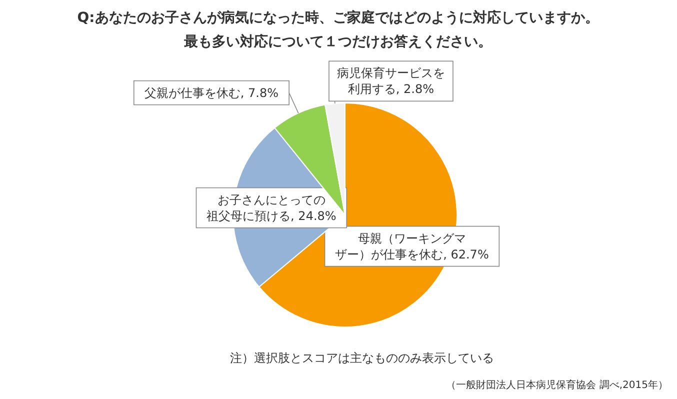 The width and height of the screenshot is (677, 399). What do you see at coordinates (338, 17) in the screenshot?
I see `chart-title: Q:あなたのお子さんが病気になった時、ご家庭ではどのように対応していますか。` at bounding box center [338, 17].